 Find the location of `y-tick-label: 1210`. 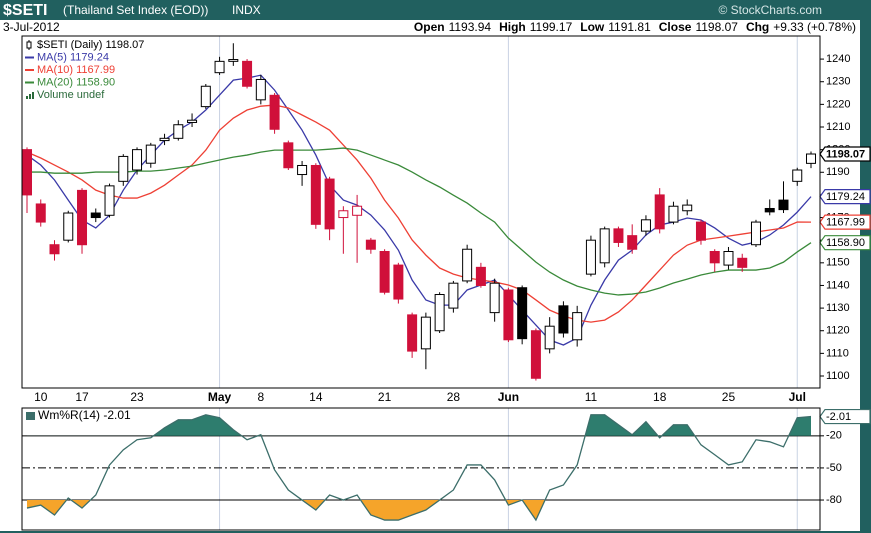

y-tick-label: 1210 is located at coordinates (838, 127).